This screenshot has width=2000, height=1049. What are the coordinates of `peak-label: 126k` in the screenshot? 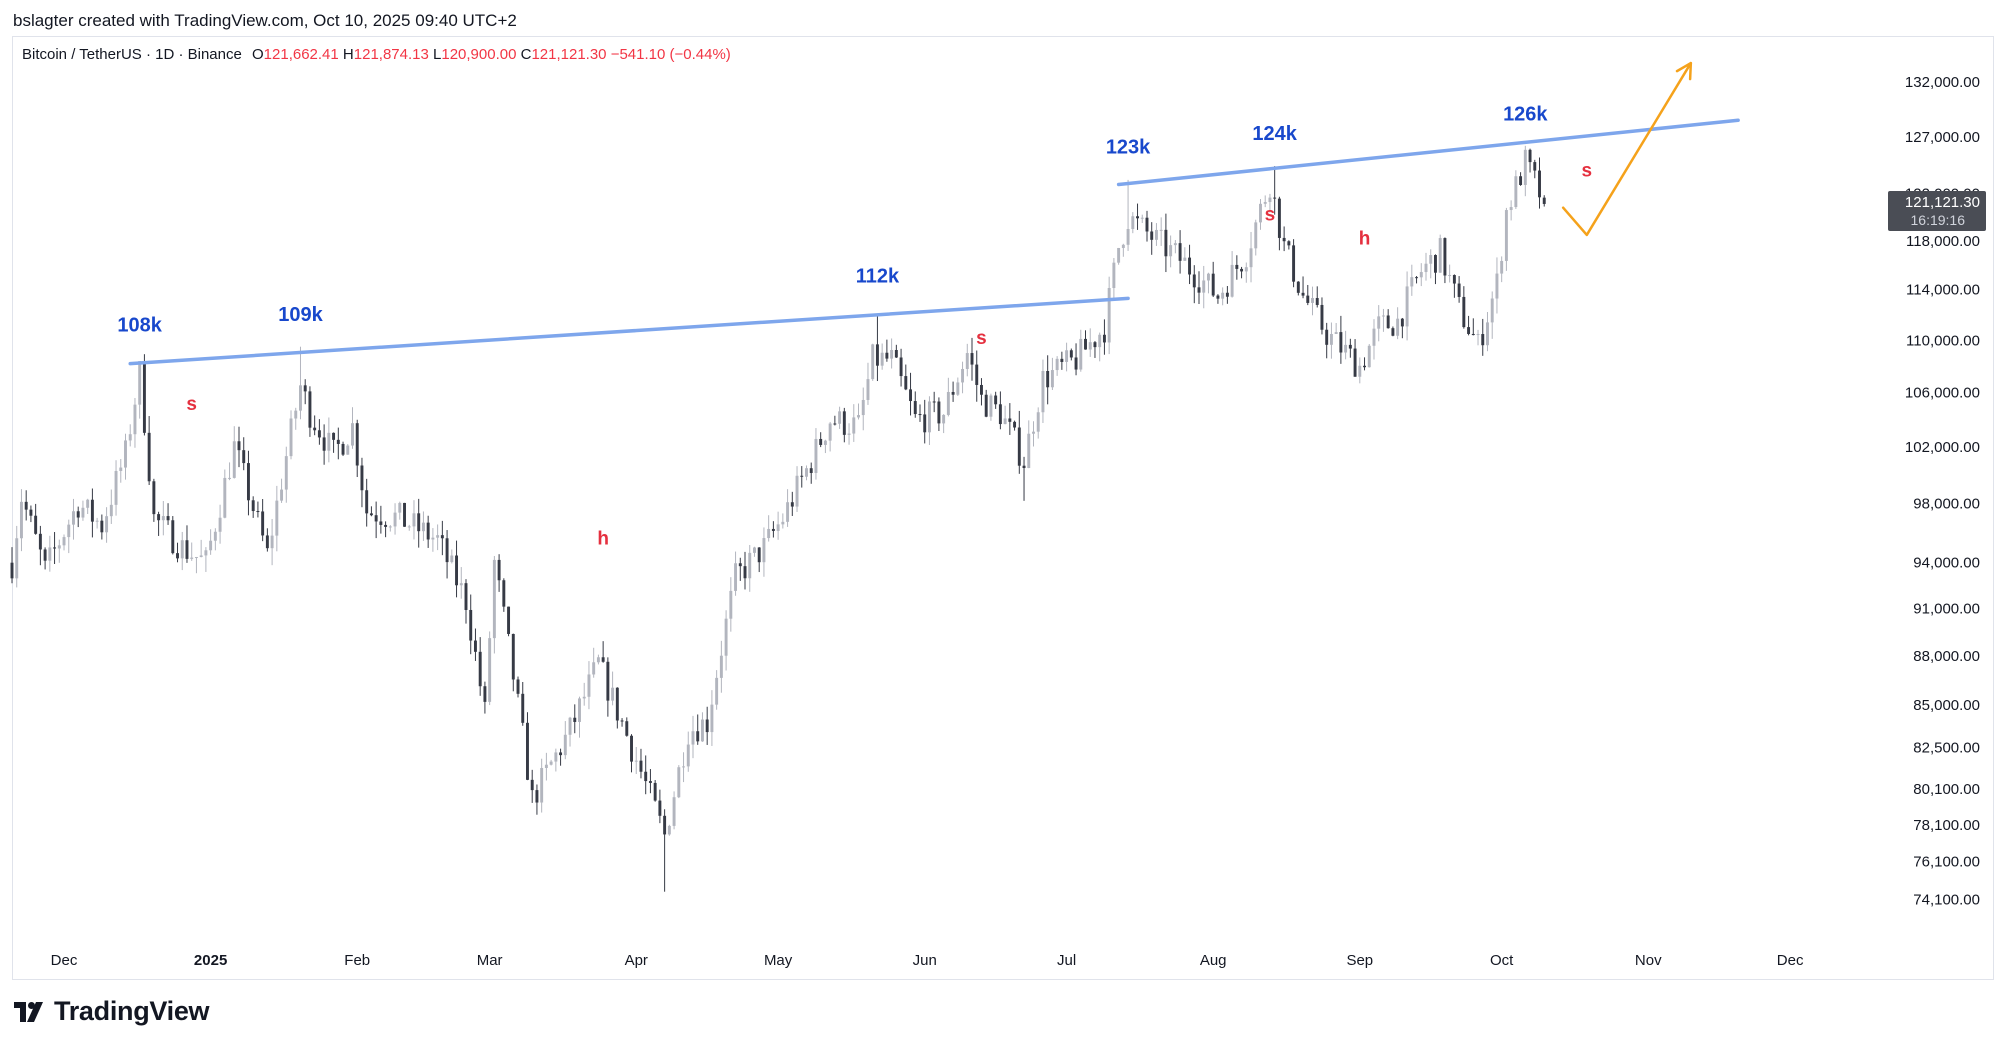 It's located at (1525, 114).